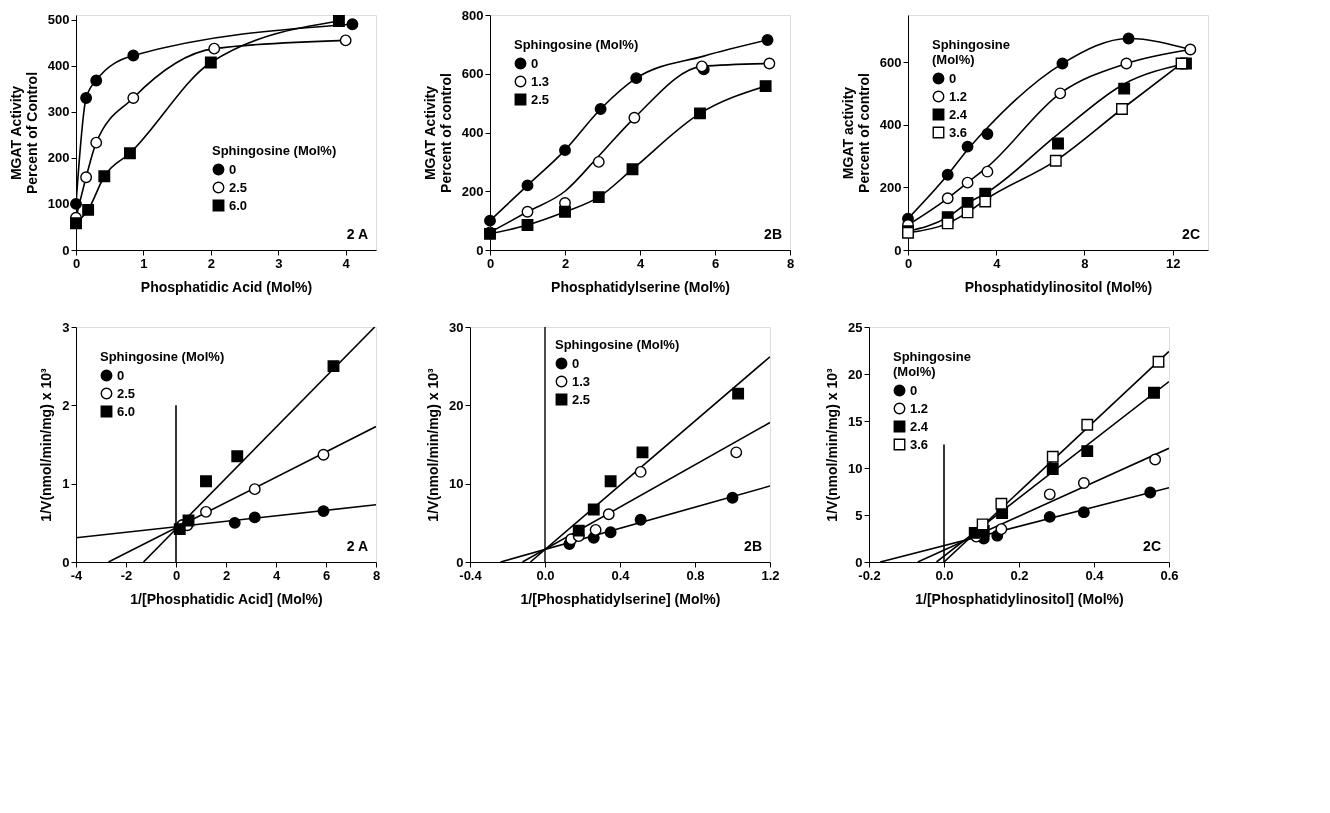 Image resolution: width=1330 pixels, height=813 pixels. I want to click on x-axis-title: Phosphatidylserine (Mol%), so click(640, 286).